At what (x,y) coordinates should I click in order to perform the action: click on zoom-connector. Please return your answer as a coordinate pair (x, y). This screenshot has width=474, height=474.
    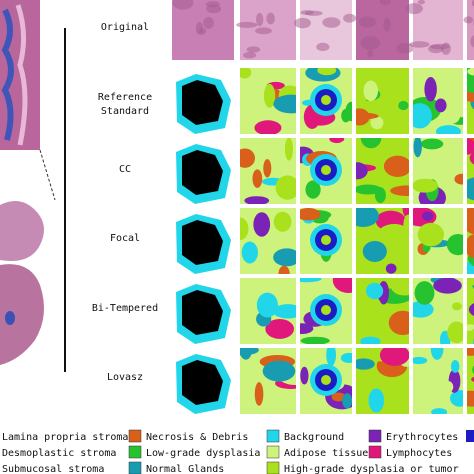
    Looking at the image, I should click on (47, 175).